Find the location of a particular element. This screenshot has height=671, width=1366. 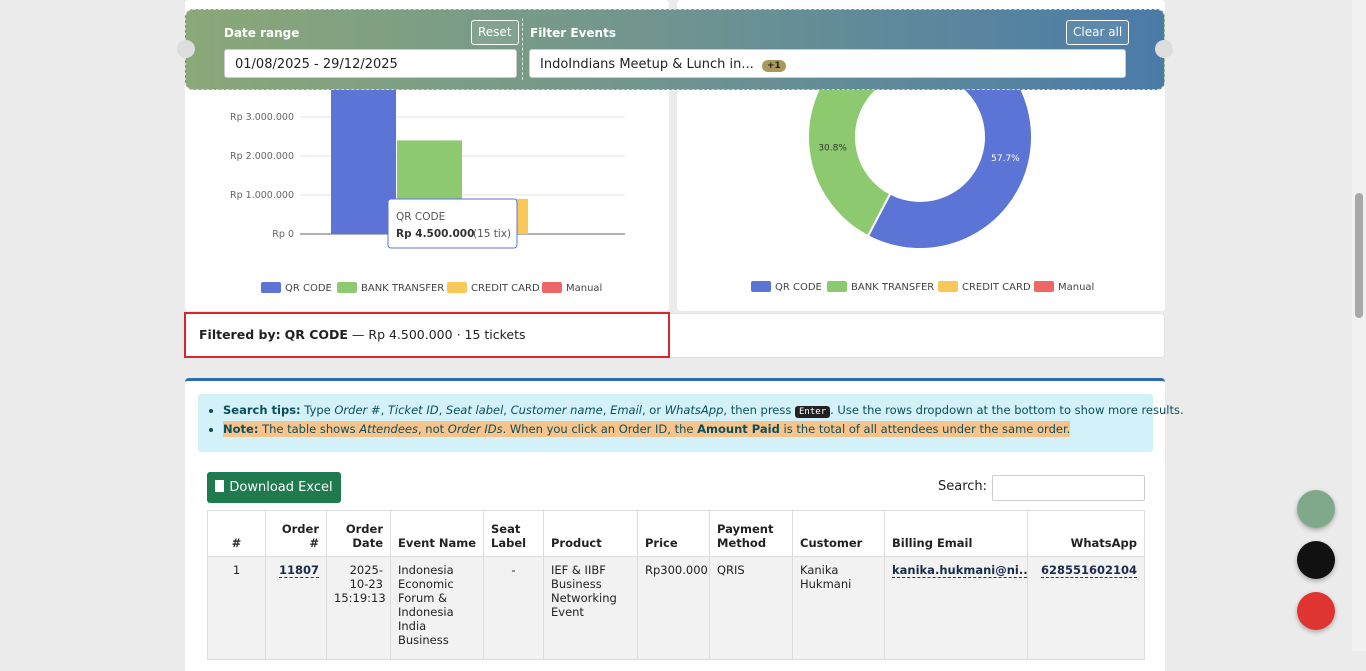

tip-text: Note: is located at coordinates (241, 429).